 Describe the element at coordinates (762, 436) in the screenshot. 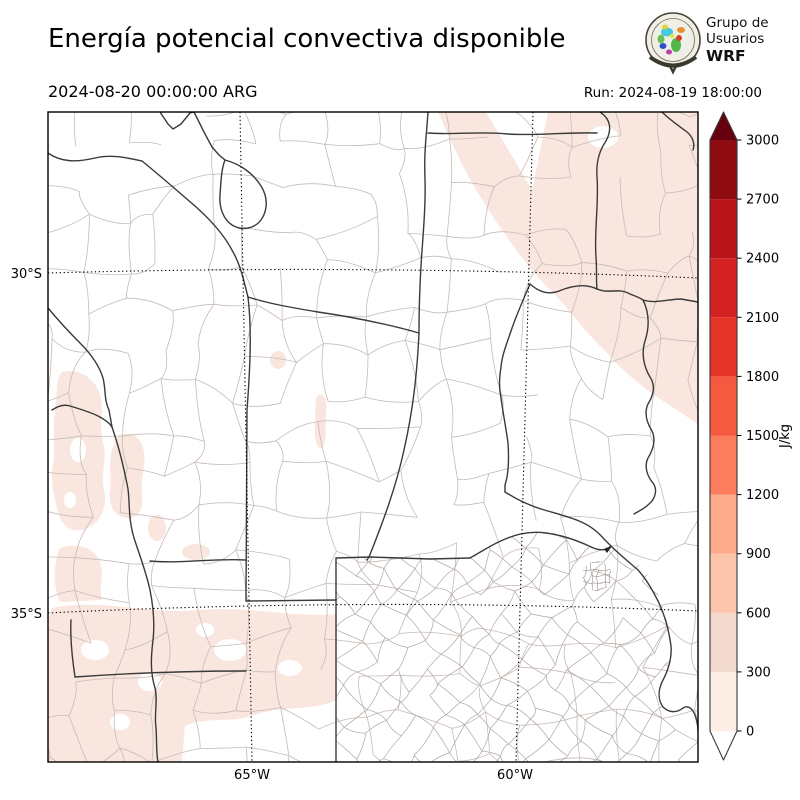

I see `colorbar-tick-label: 1500` at that location.